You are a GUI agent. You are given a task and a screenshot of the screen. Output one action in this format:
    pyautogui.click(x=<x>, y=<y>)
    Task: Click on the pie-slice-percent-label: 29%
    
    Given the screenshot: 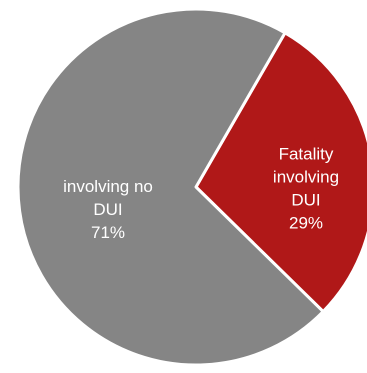 What is the action you would take?
    pyautogui.click(x=306, y=223)
    